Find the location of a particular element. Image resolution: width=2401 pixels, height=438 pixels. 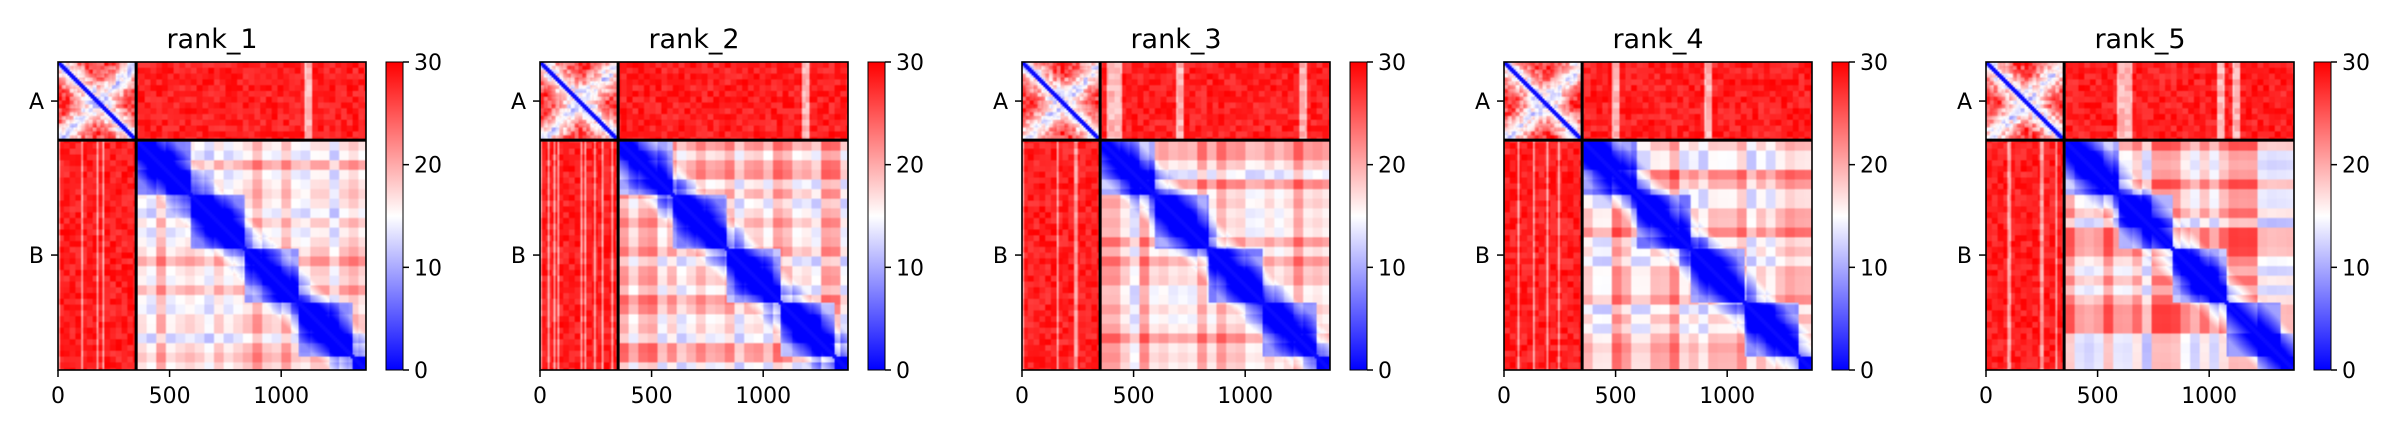

chart-title: rank_3 is located at coordinates (1175, 39).